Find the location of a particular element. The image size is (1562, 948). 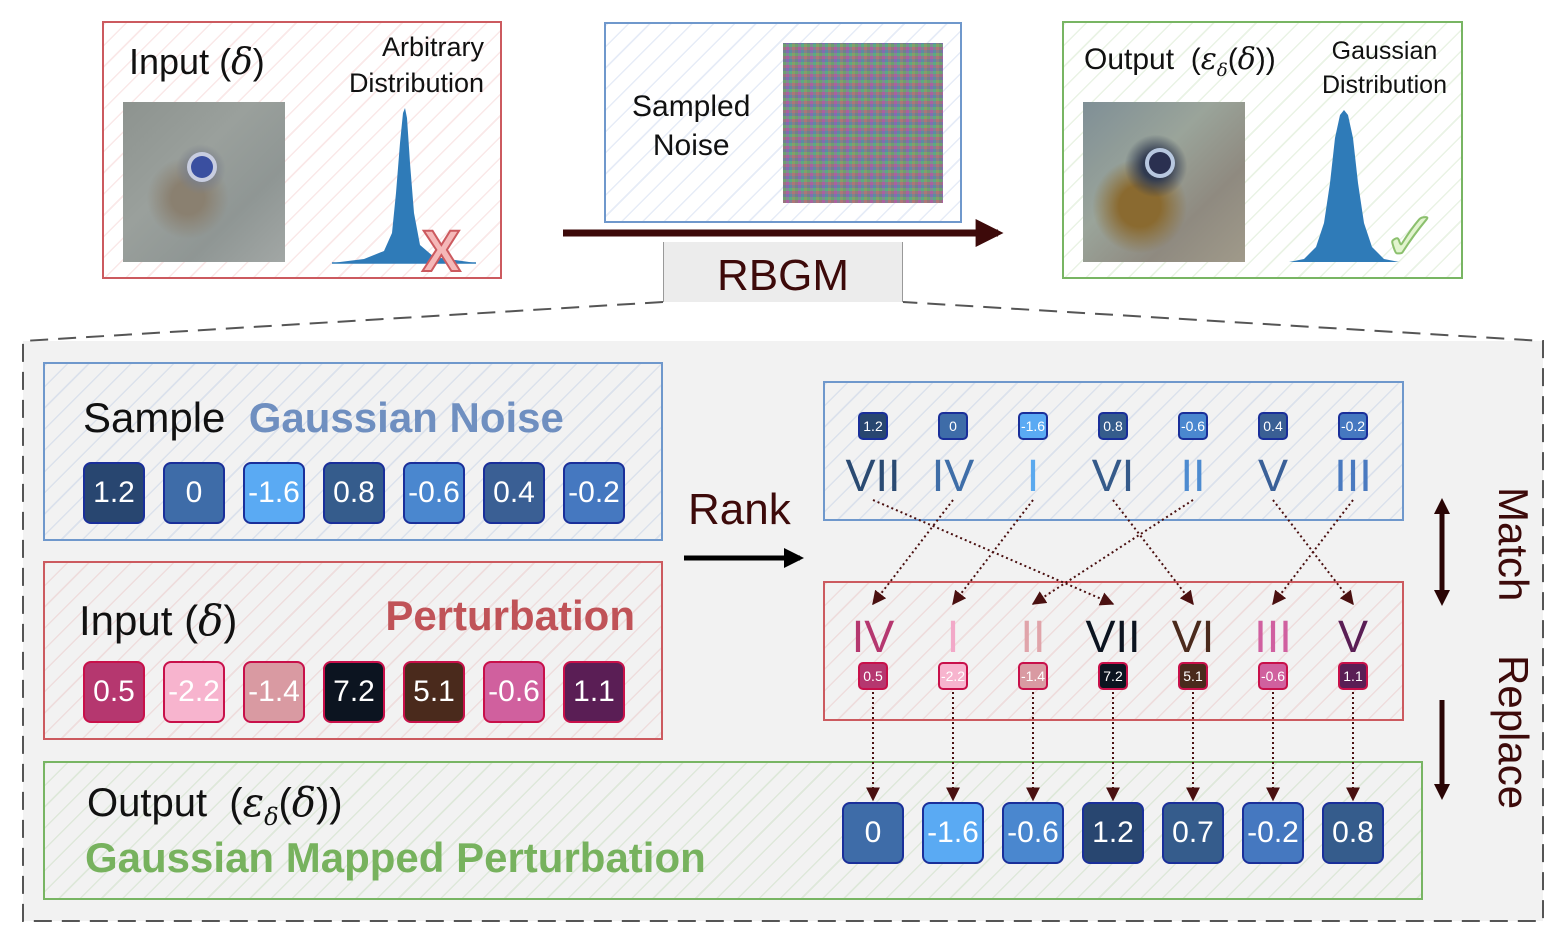

match-label: Match is located at coordinates (1513, 544).